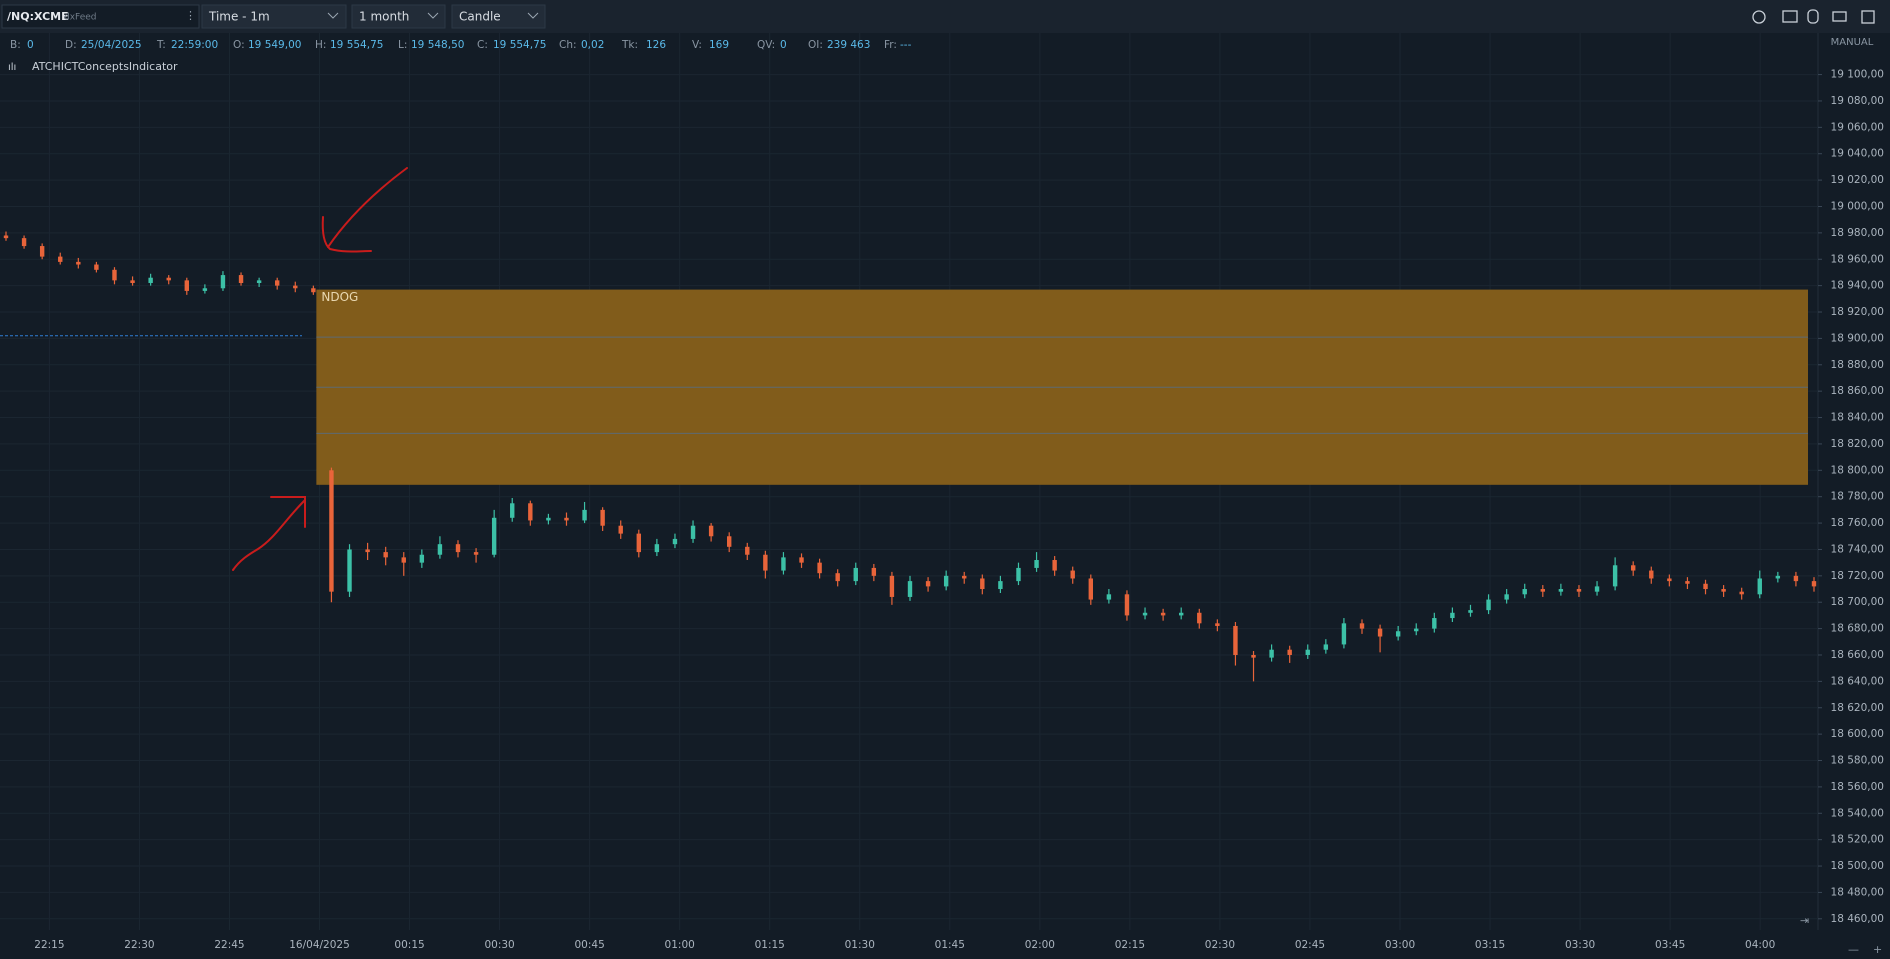  What do you see at coordinates (190, 15) in the screenshot?
I see `menu-dots: ⋮` at bounding box center [190, 15].